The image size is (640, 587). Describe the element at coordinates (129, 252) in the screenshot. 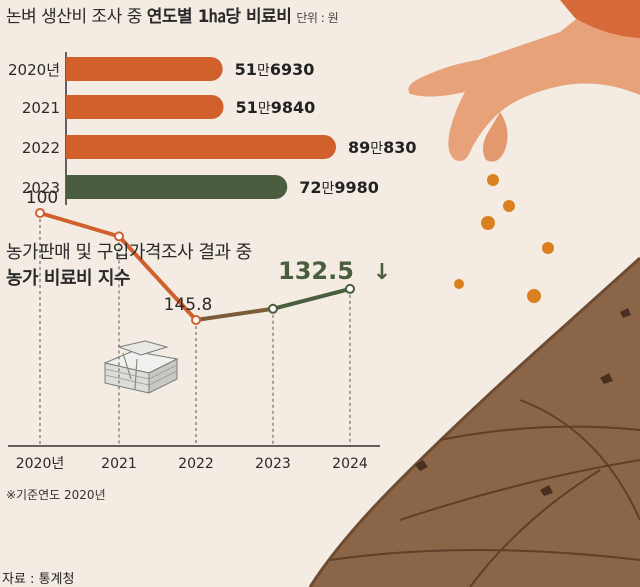

I see `section-subtitle: 농가판매 및 구입가격조사 결과 중` at that location.